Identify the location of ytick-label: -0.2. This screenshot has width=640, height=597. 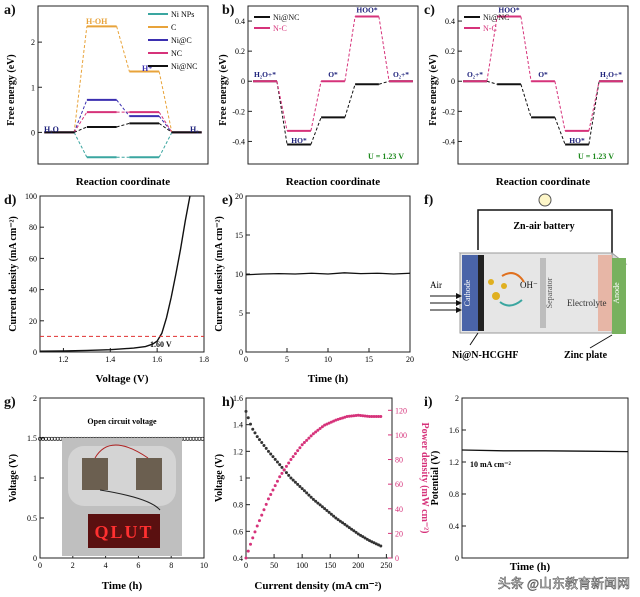
(238, 111).